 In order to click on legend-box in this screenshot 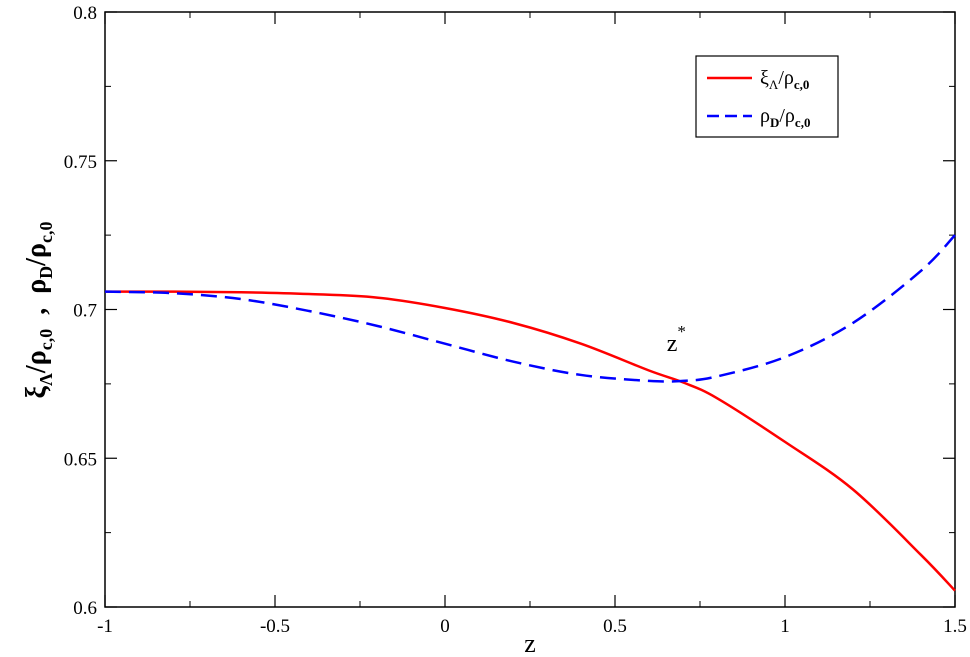, I will do `click(767, 96)`.